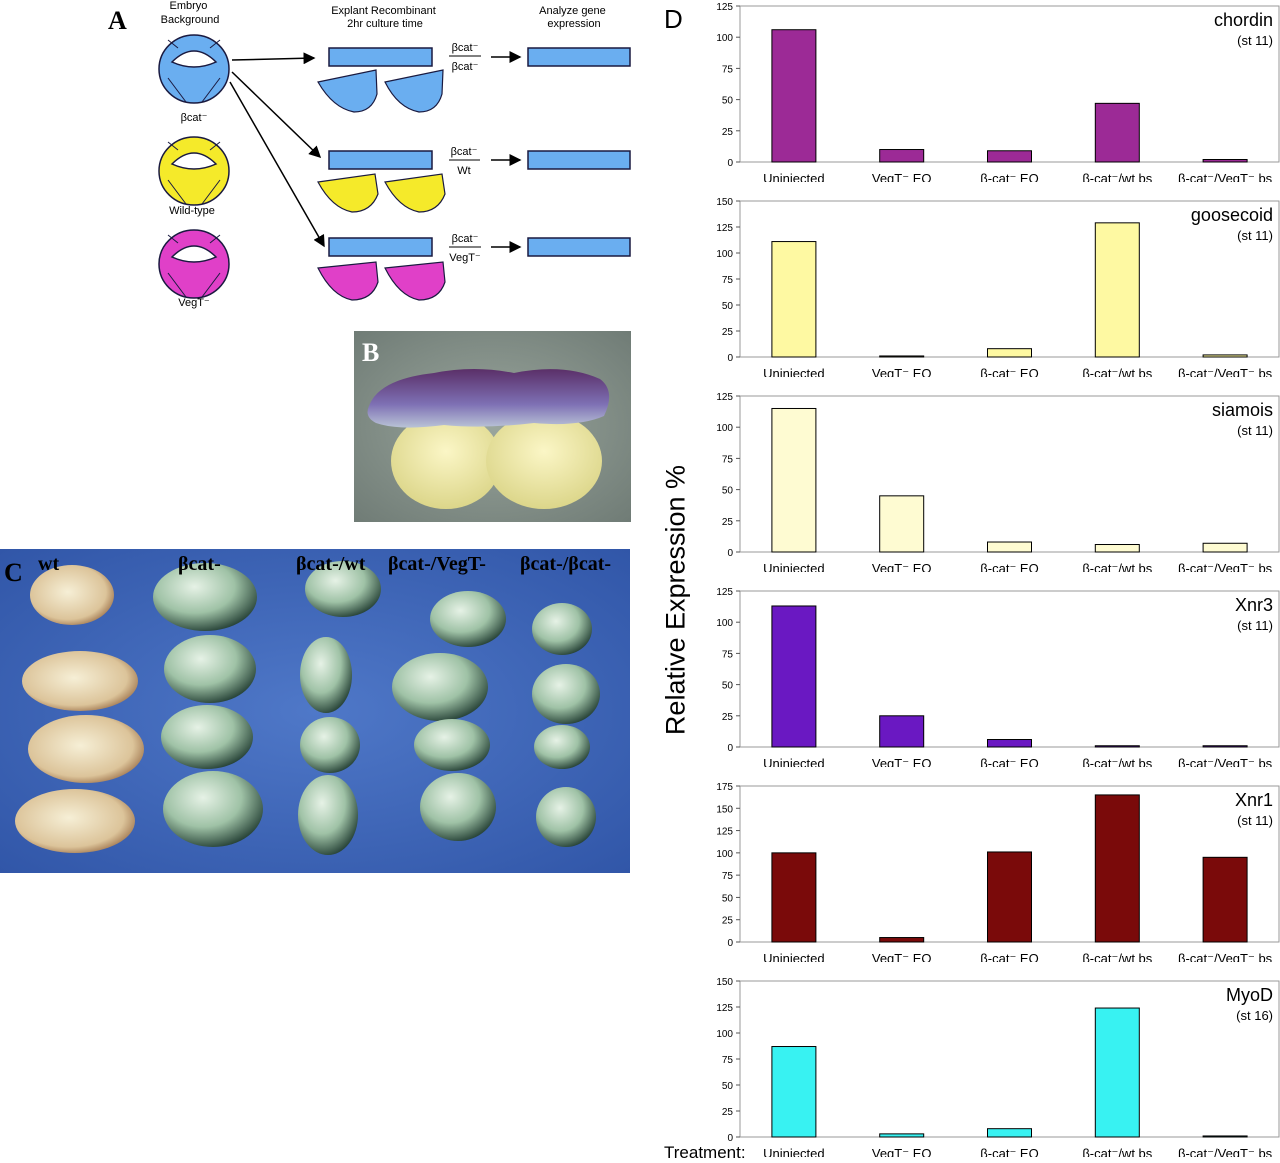  What do you see at coordinates (276, 115) in the screenshot?
I see `arrow-to-row2` at bounding box center [276, 115].